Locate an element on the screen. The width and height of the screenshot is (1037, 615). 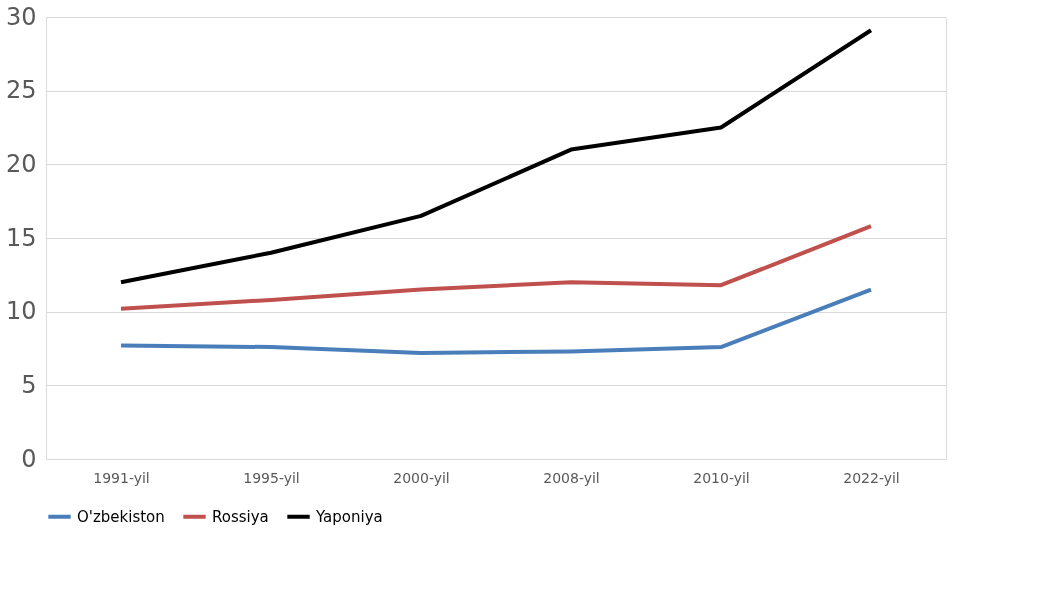
legend-label: Rossiya is located at coordinates (240, 516).